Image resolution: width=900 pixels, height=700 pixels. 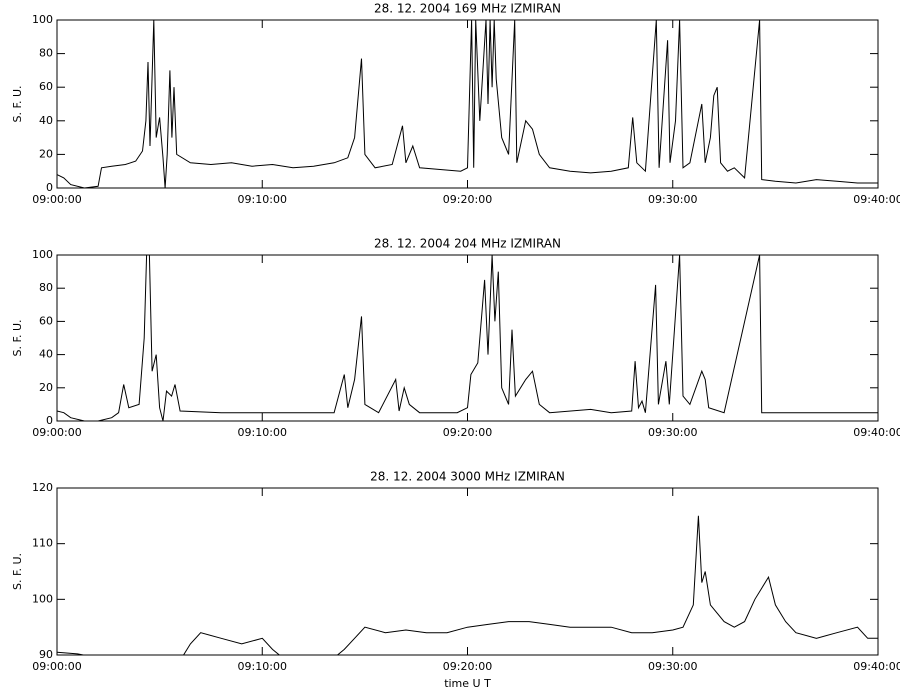 What do you see at coordinates (42, 543) in the screenshot?
I see `y-tick-label: 110` at bounding box center [42, 543].